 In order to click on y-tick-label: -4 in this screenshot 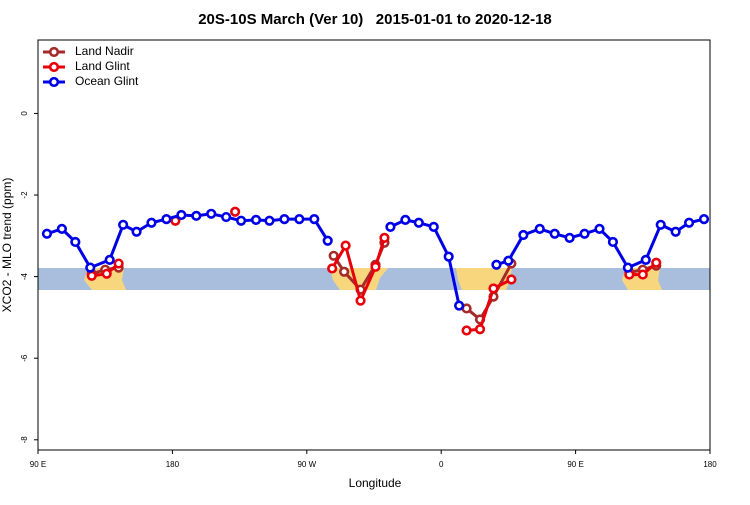, I will do `click(24, 277)`.